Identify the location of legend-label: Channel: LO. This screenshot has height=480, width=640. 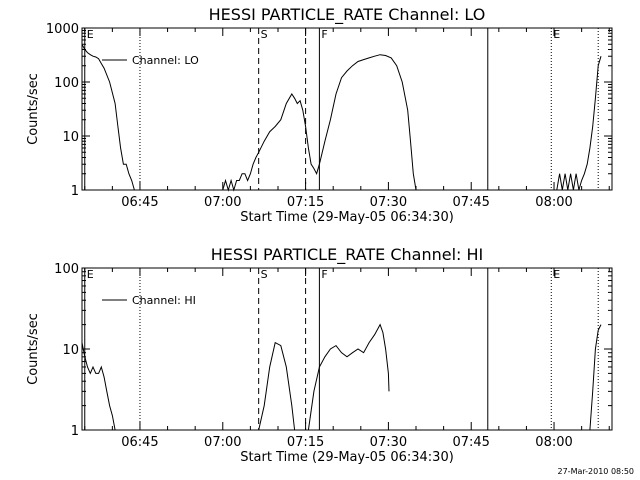
(165, 60).